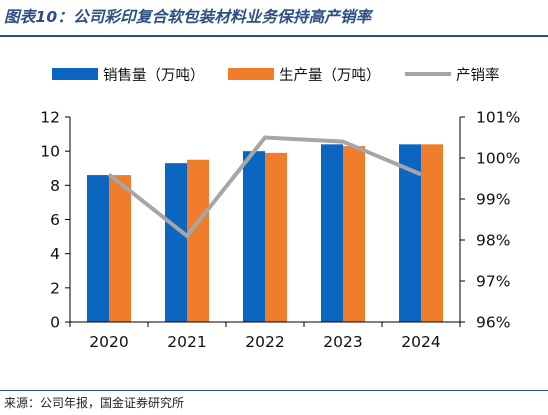  I want to click on bar-production-2020, so click(120, 248).